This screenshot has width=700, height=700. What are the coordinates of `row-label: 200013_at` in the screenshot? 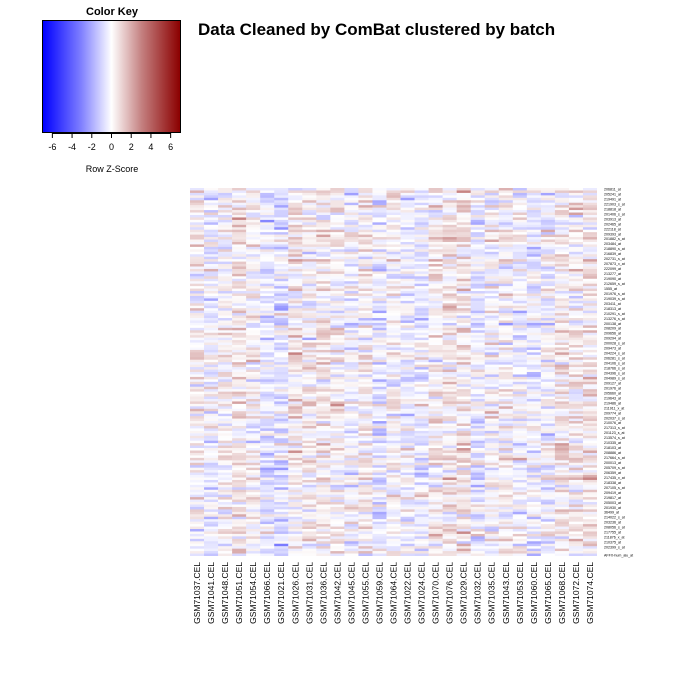 It's located at (612, 463).